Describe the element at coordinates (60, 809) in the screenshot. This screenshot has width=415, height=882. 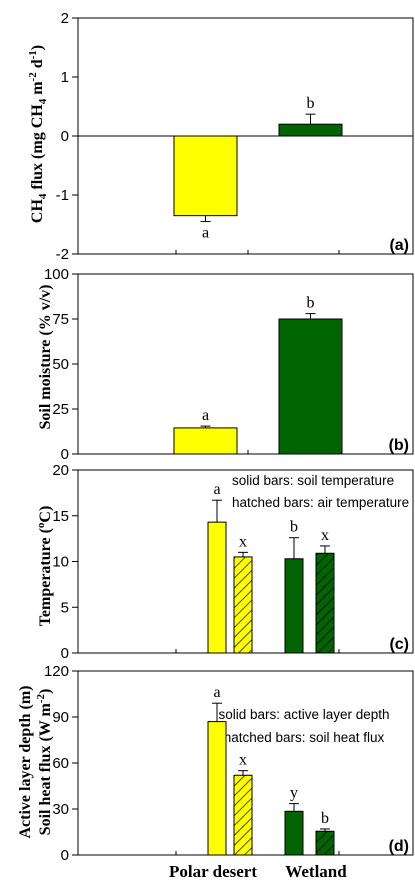
I see `panel-d-ytick-label-1: 30` at that location.